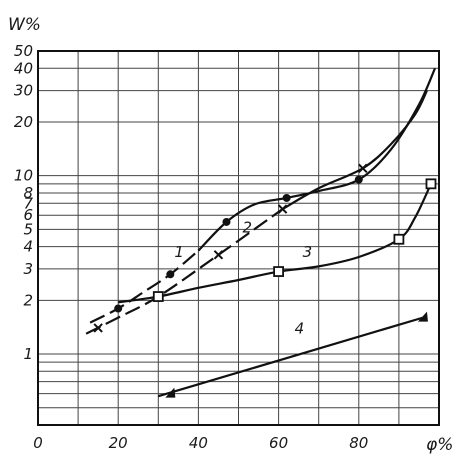 This screenshot has width=476, height=475. I want to click on series-label: 3, so click(308, 252).